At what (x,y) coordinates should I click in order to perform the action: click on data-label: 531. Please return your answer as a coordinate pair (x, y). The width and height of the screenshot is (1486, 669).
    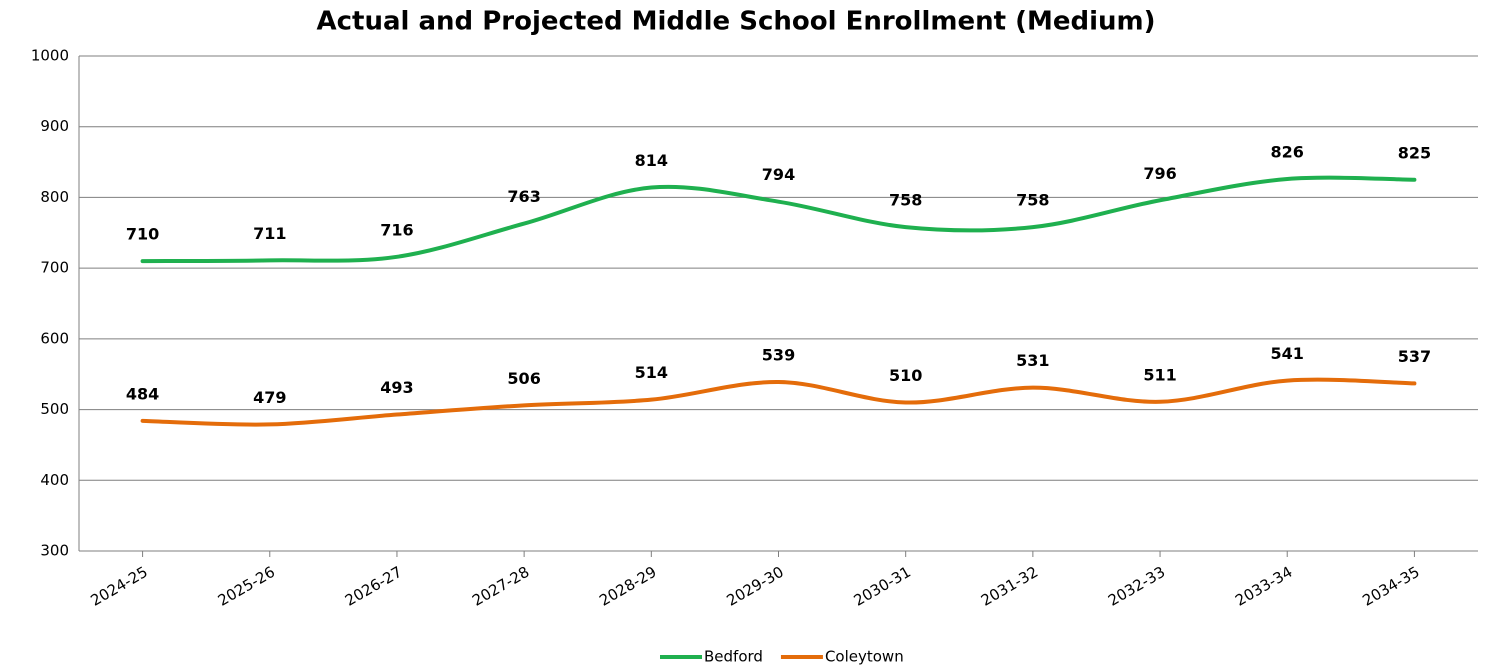
    Looking at the image, I should click on (1032, 360).